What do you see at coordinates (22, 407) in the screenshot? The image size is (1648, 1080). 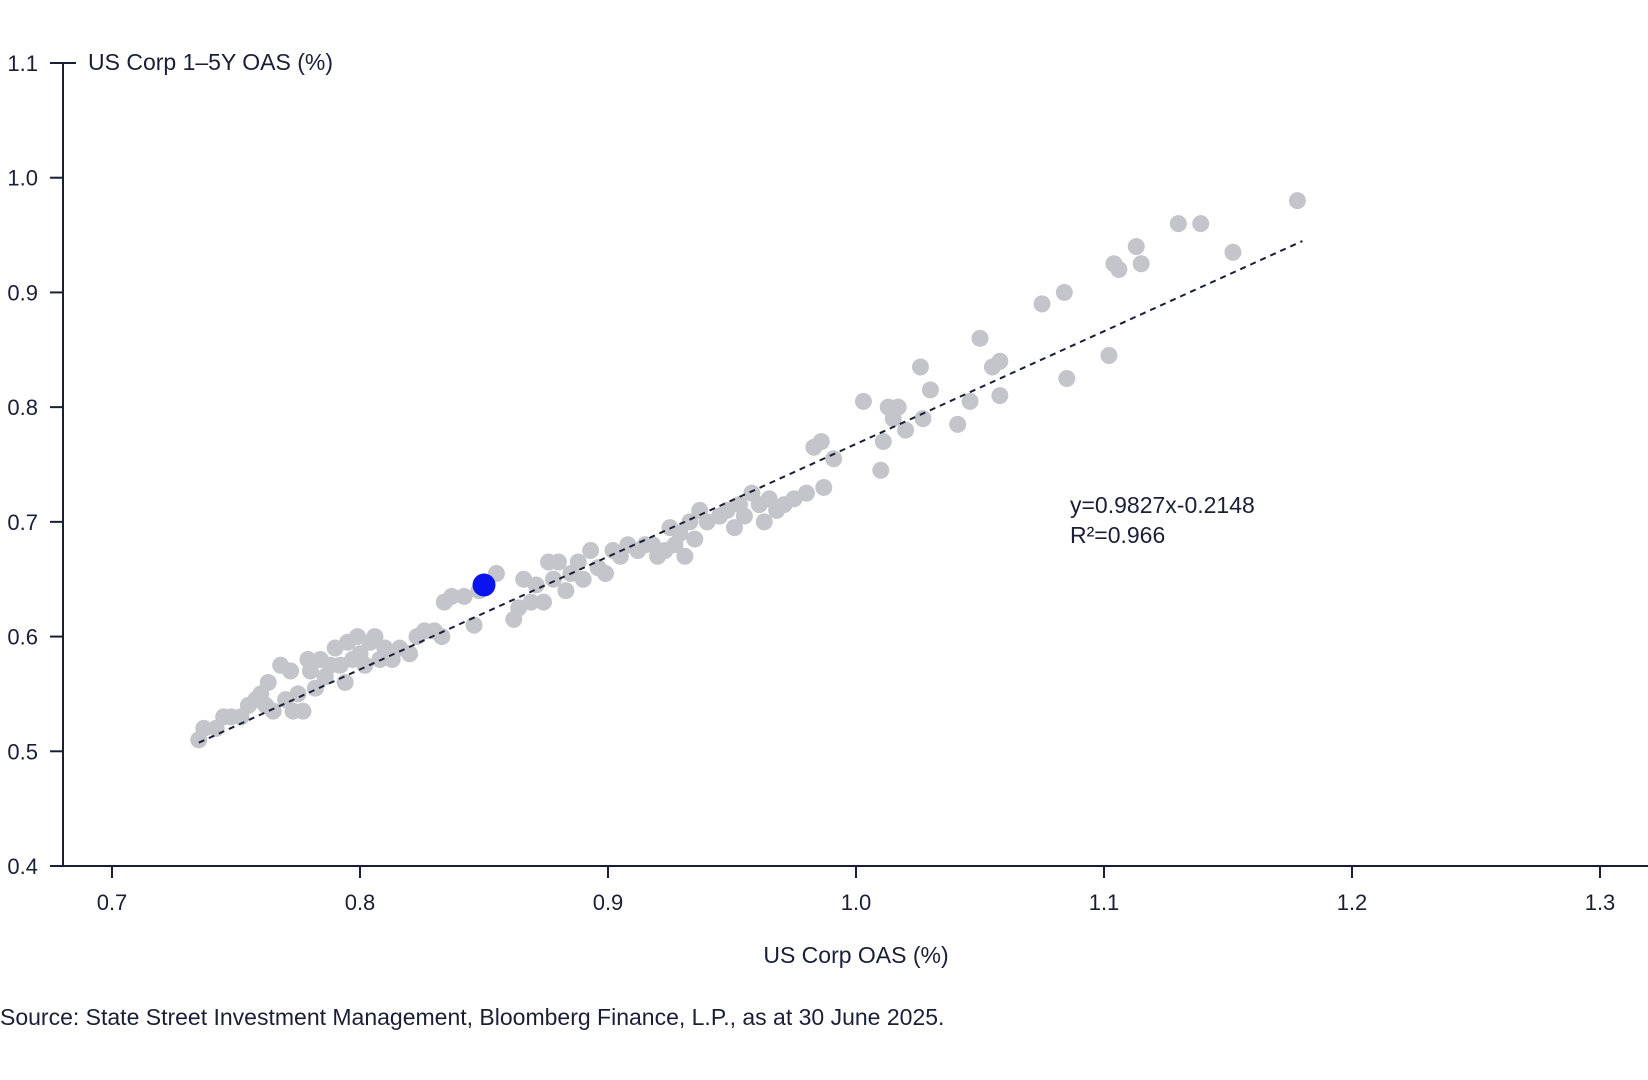 I see `y-tick-label: 0.8` at bounding box center [22, 407].